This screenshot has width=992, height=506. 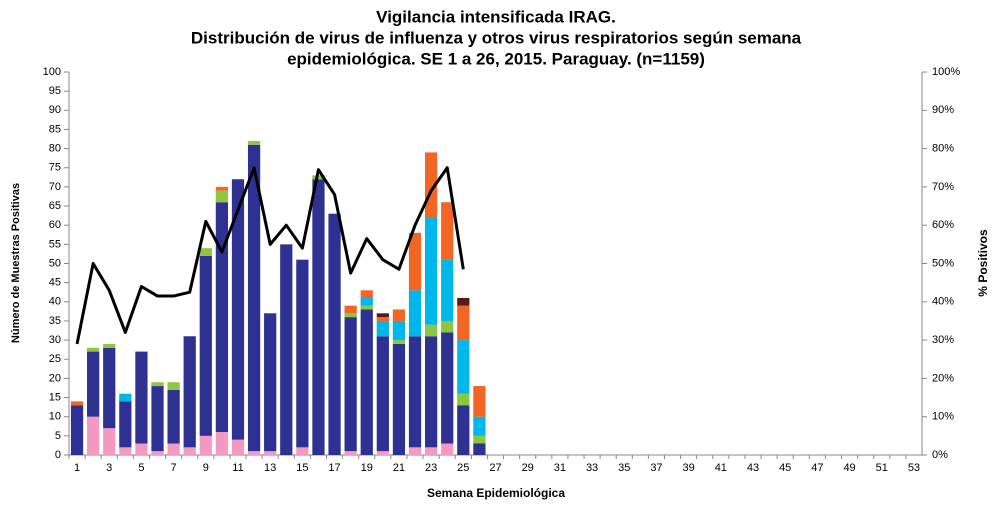 I want to click on y-tick-label: 80, so click(x=55, y=149).